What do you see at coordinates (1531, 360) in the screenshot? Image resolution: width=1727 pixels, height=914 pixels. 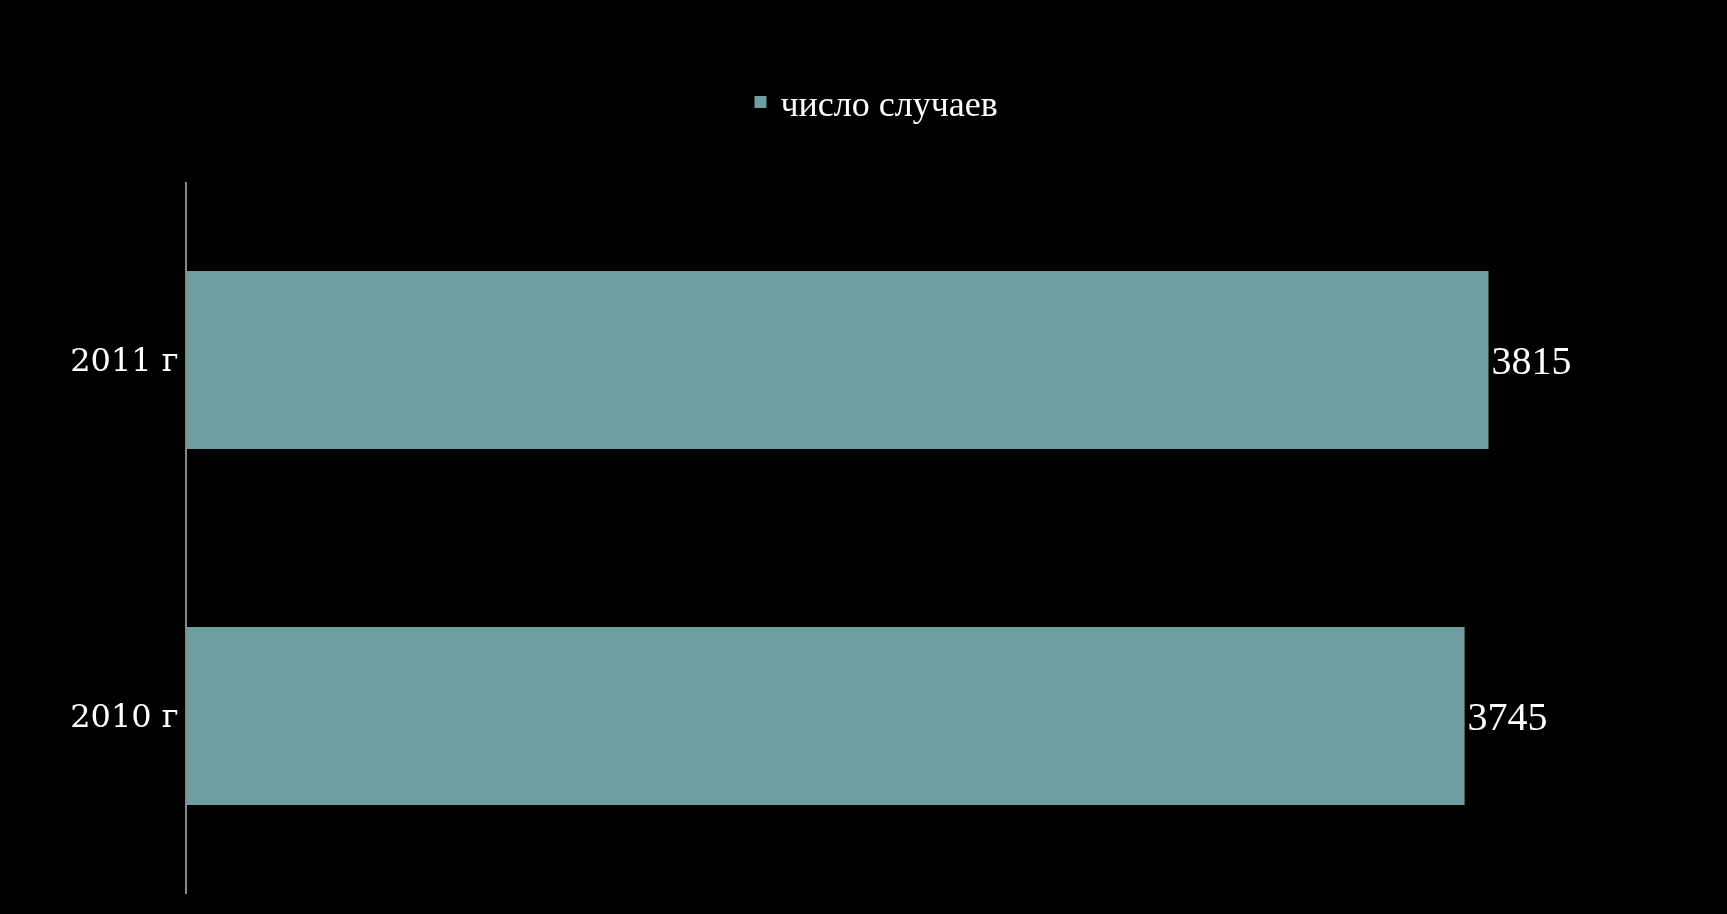 I see `data-label: 3815` at bounding box center [1531, 360].